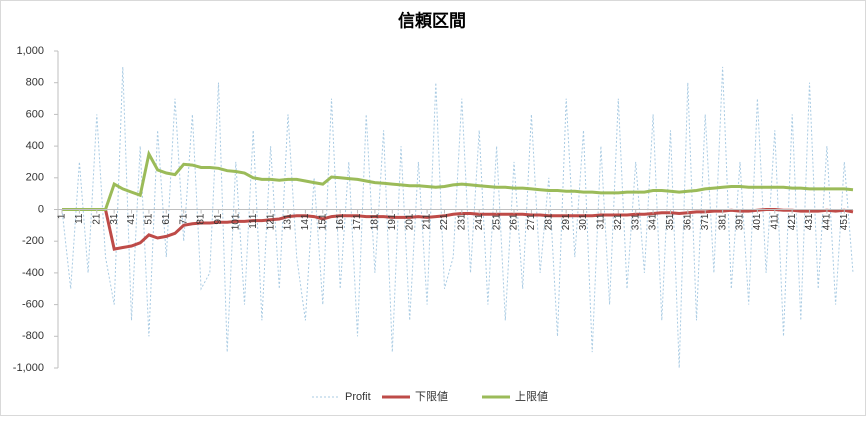 The image size is (867, 422). I want to click on x-tick-label: 421, so click(792, 221).